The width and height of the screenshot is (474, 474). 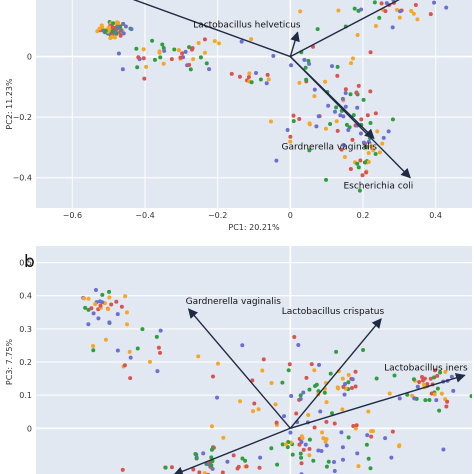 What do you see at coordinates (9, 104) in the screenshot?
I see `y-axis-label: PC2: 11.23%` at bounding box center [9, 104].